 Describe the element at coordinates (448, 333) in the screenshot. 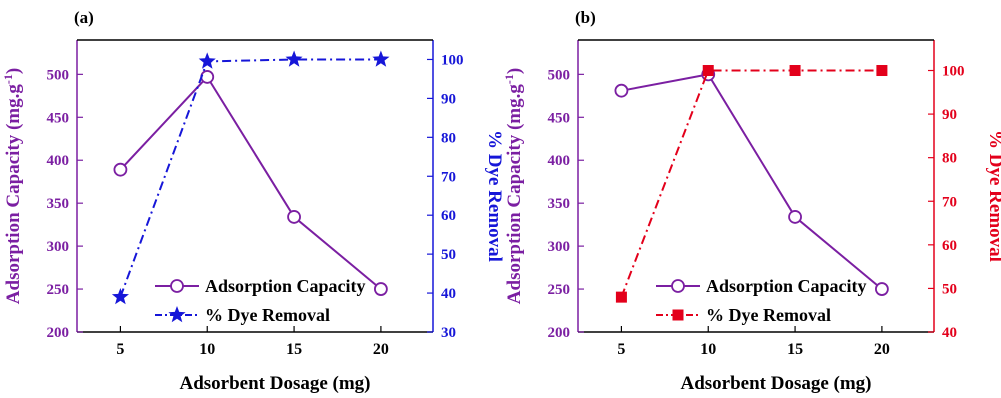

I see `right-y-tick-label: 30` at that location.